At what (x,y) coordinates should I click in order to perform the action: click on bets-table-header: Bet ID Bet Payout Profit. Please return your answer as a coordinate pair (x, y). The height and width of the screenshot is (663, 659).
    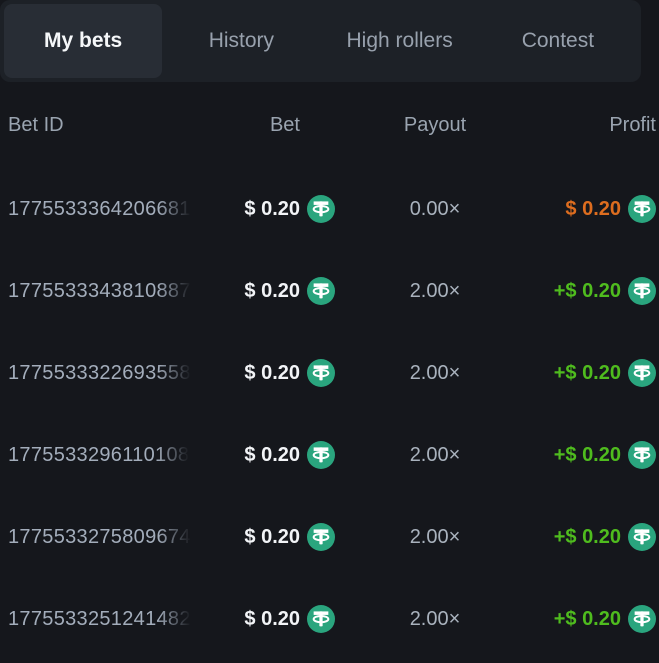
    Looking at the image, I should click on (329, 125).